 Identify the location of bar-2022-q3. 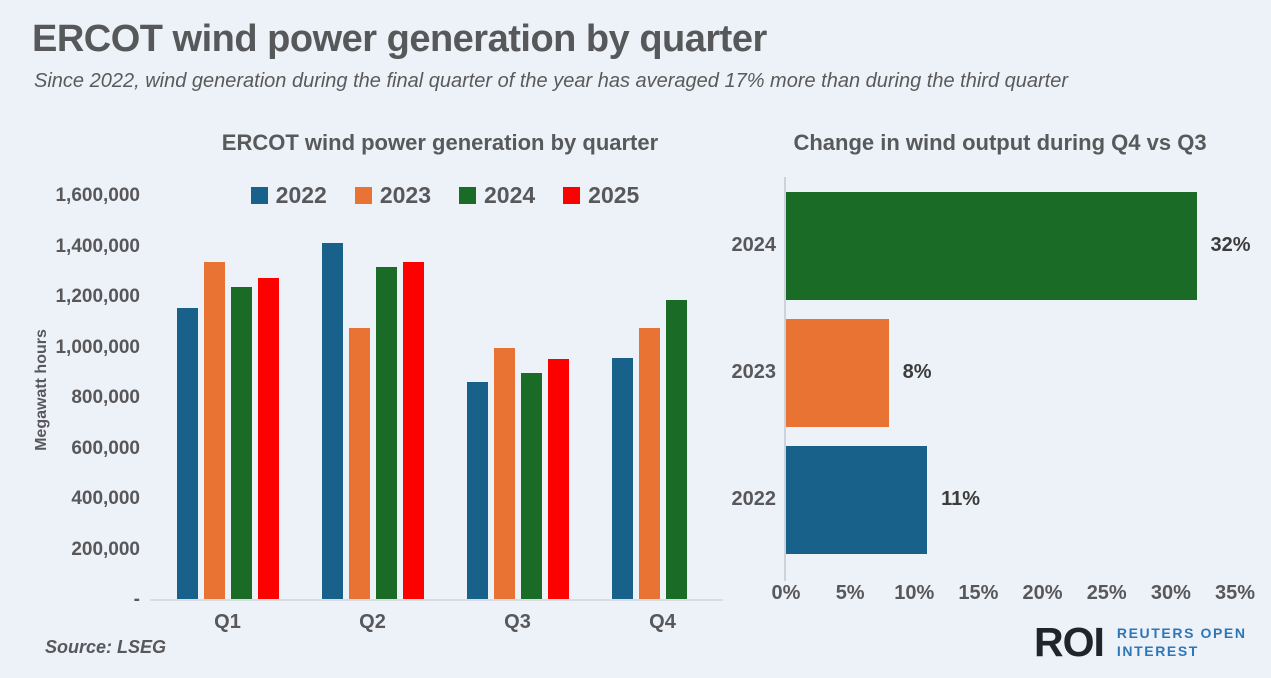
(477, 490).